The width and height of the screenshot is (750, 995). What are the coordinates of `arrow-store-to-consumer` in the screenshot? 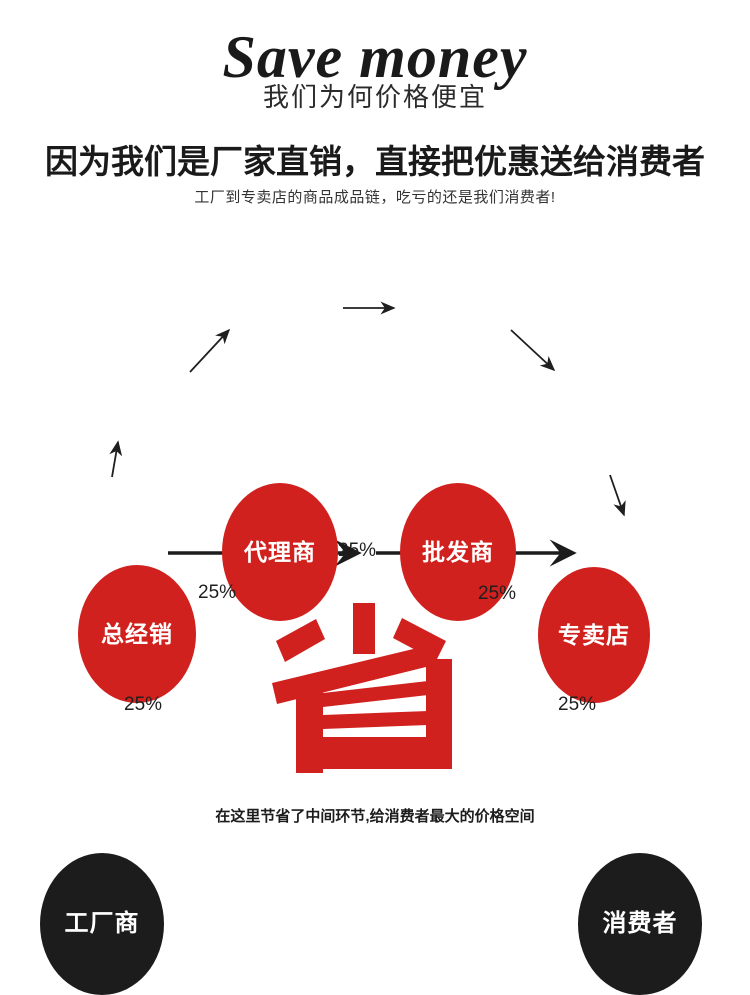 It's located at (617, 495).